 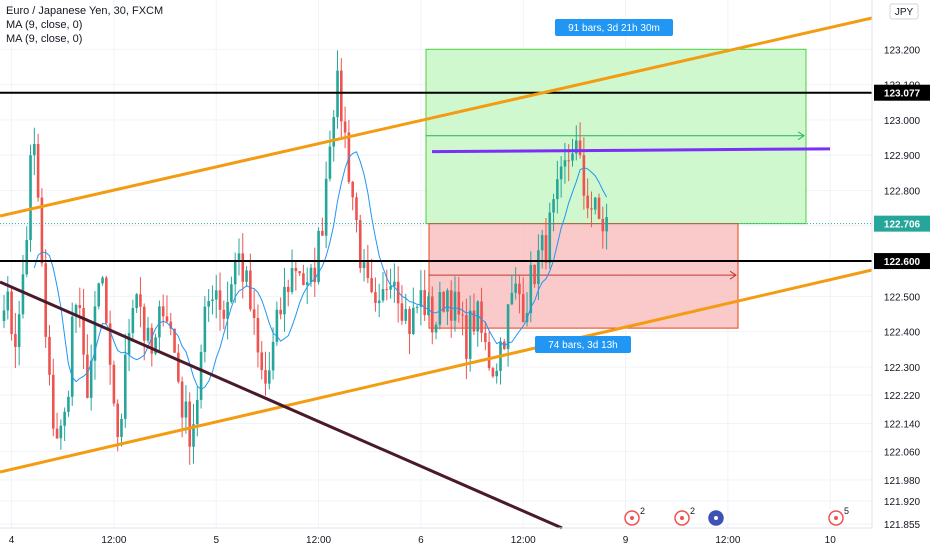 I want to click on time-axis: 4 12:00 5 12:00 6 12:00 9 12:00 10 2 2 5, so click(x=436, y=526).